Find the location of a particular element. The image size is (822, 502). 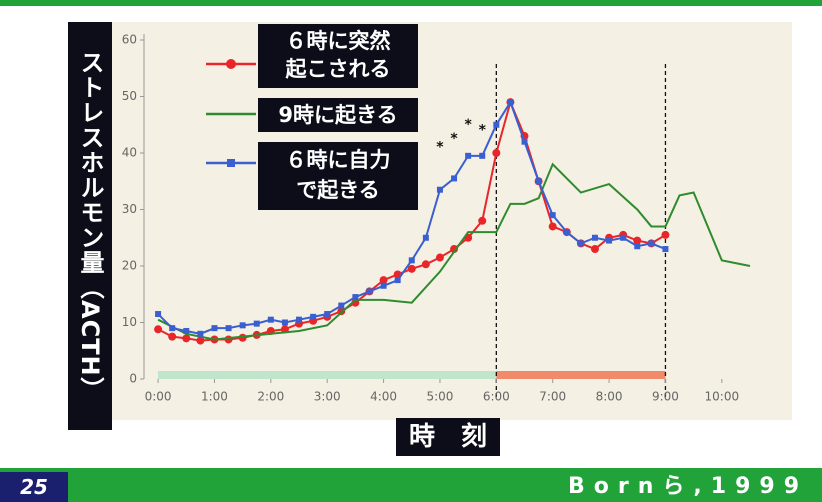

x-tick-label: 2:00 is located at coordinates (270, 397).